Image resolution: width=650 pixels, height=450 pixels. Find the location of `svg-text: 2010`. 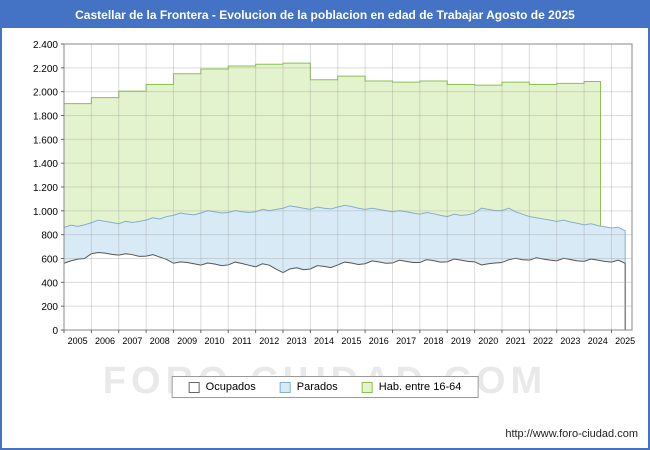

svg-text: 2010 is located at coordinates (215, 341).